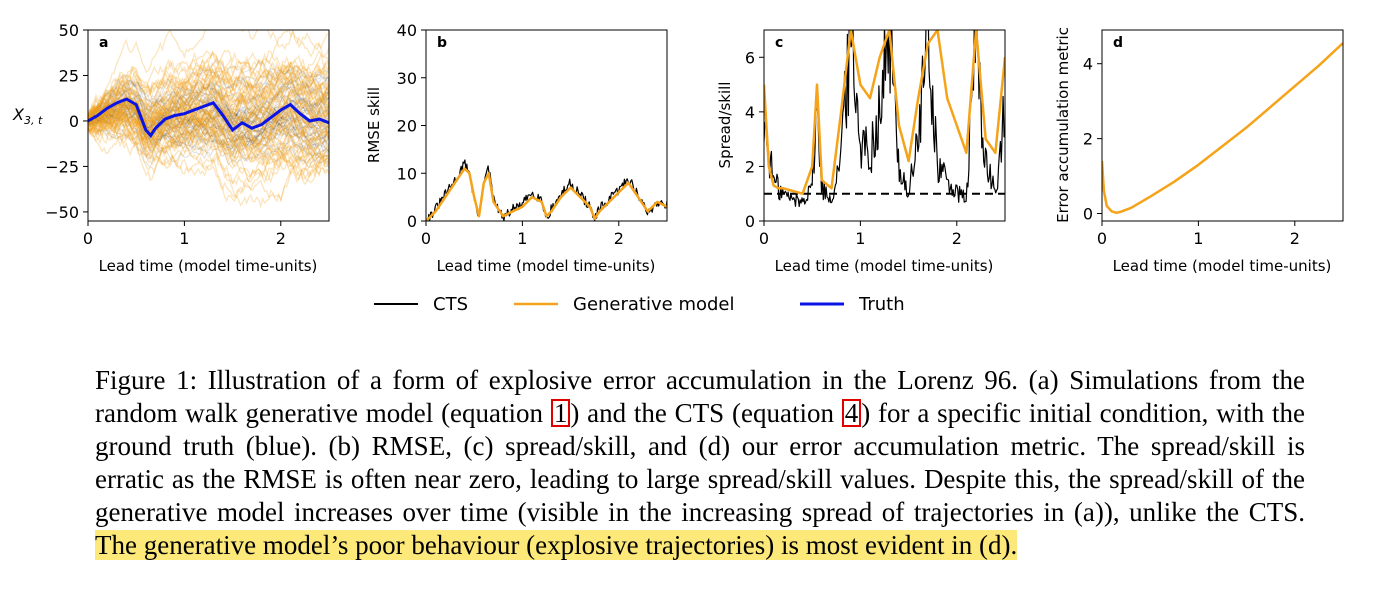  I want to click on xtick-label-b: 0, so click(426, 238).